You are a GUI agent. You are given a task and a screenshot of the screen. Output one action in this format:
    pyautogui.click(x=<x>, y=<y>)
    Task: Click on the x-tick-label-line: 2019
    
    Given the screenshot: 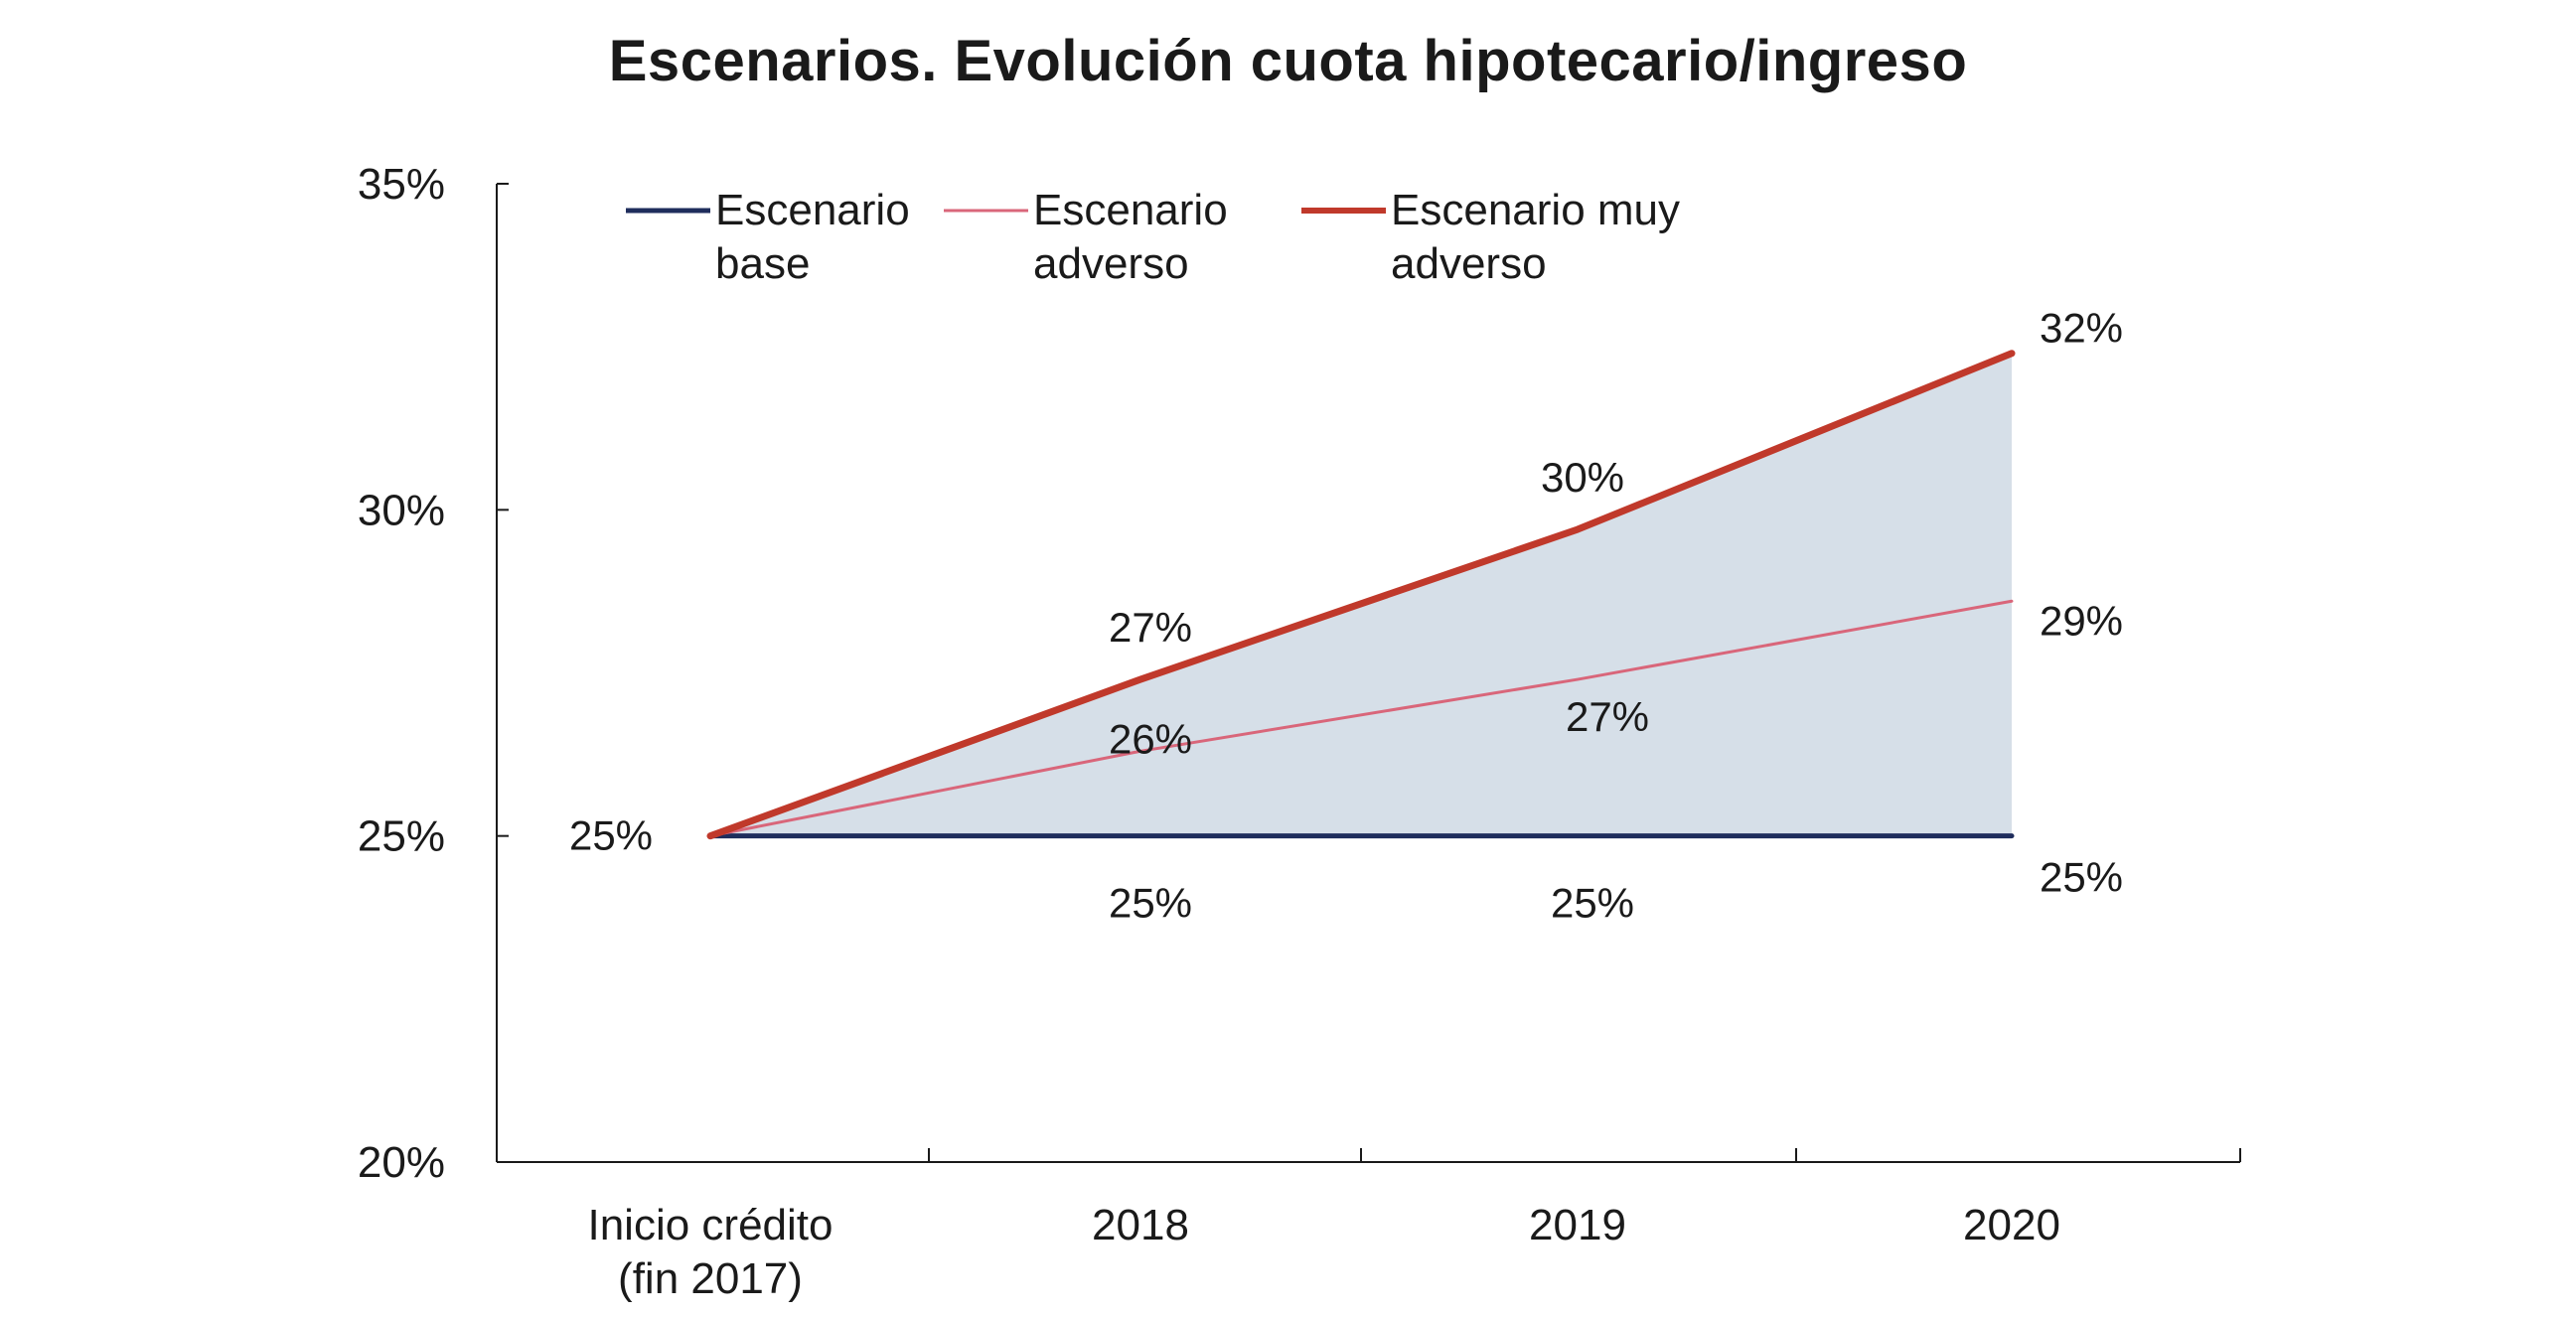 What is the action you would take?
    pyautogui.click(x=1577, y=1225)
    